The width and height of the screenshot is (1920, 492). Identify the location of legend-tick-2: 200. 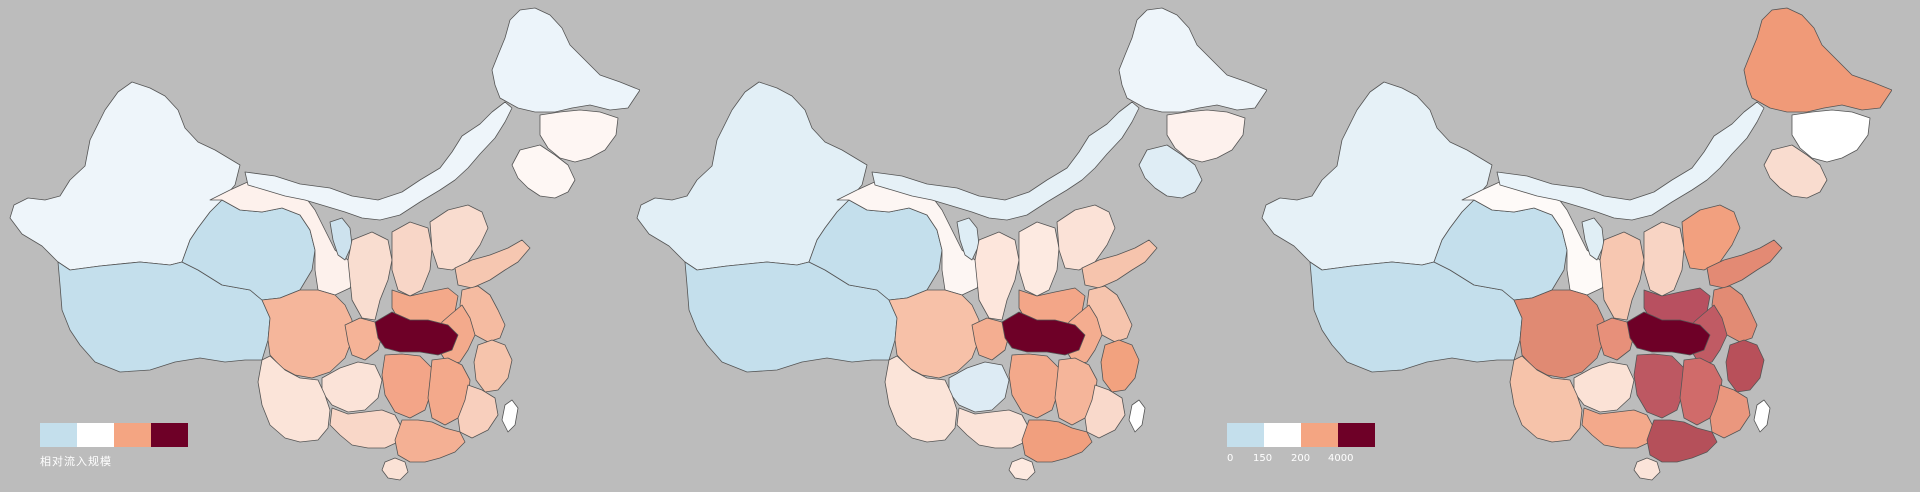
(1301, 458).